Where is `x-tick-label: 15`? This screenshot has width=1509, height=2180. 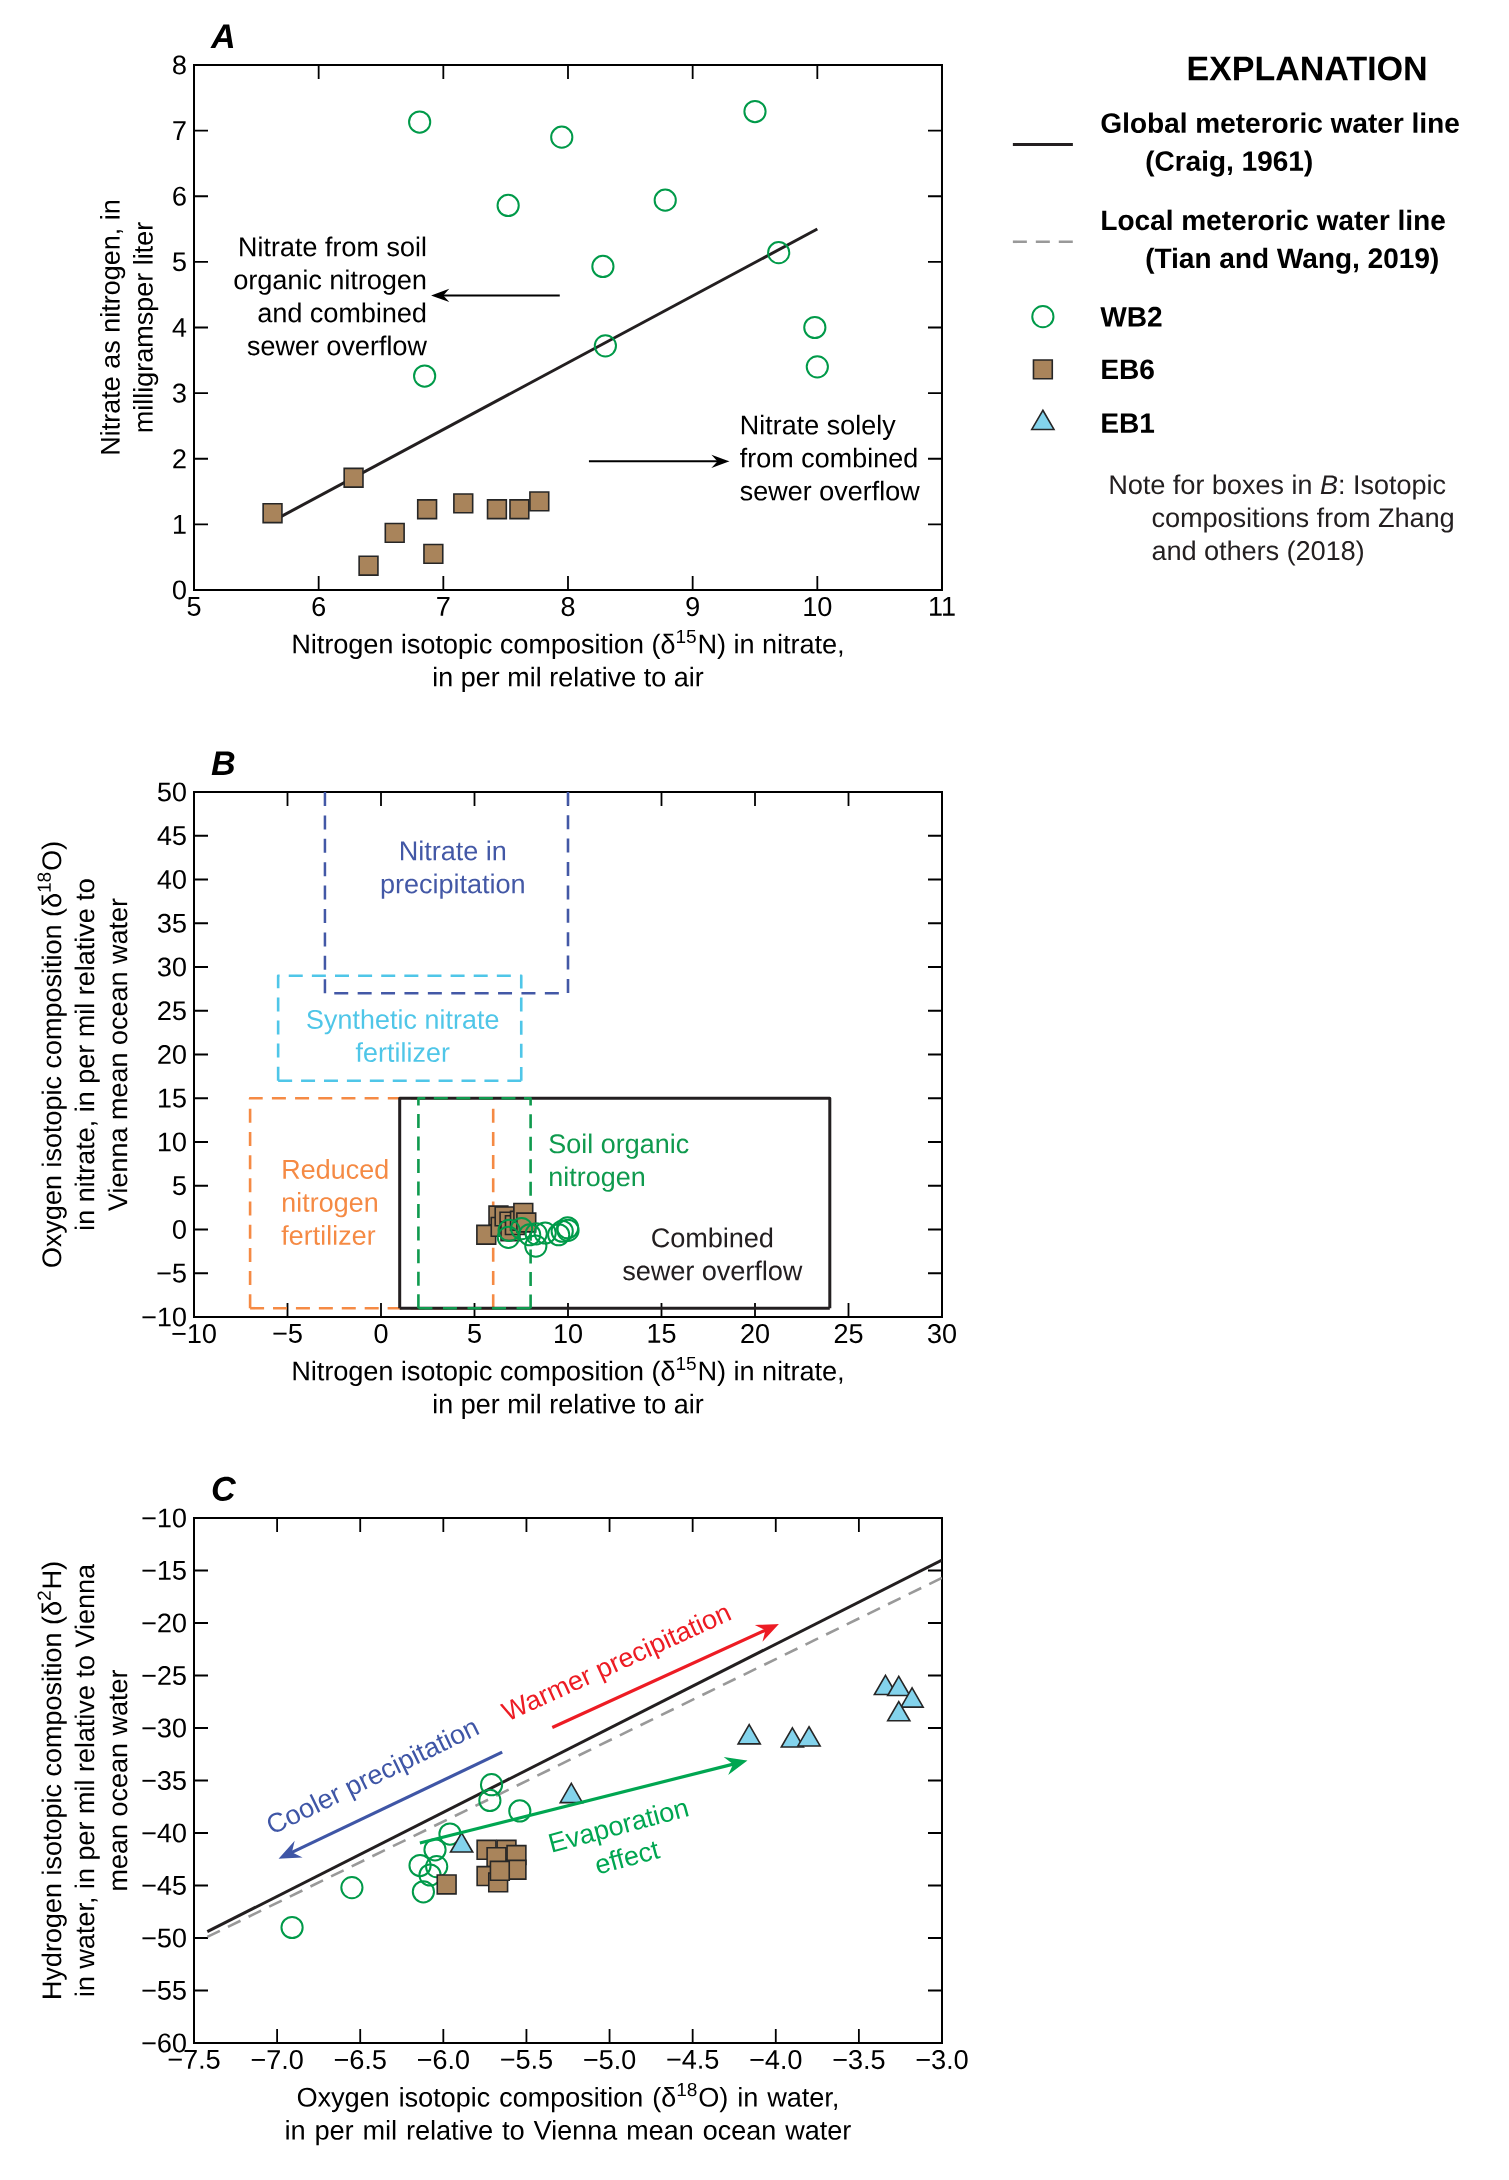 x-tick-label: 15 is located at coordinates (662, 1333).